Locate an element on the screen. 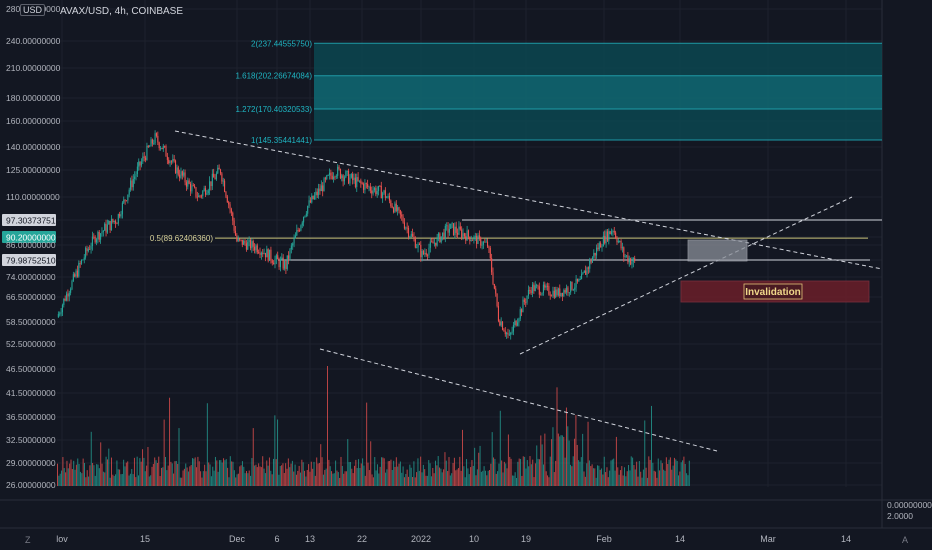 The width and height of the screenshot is (932, 550). volume-bars is located at coordinates (373, 426).